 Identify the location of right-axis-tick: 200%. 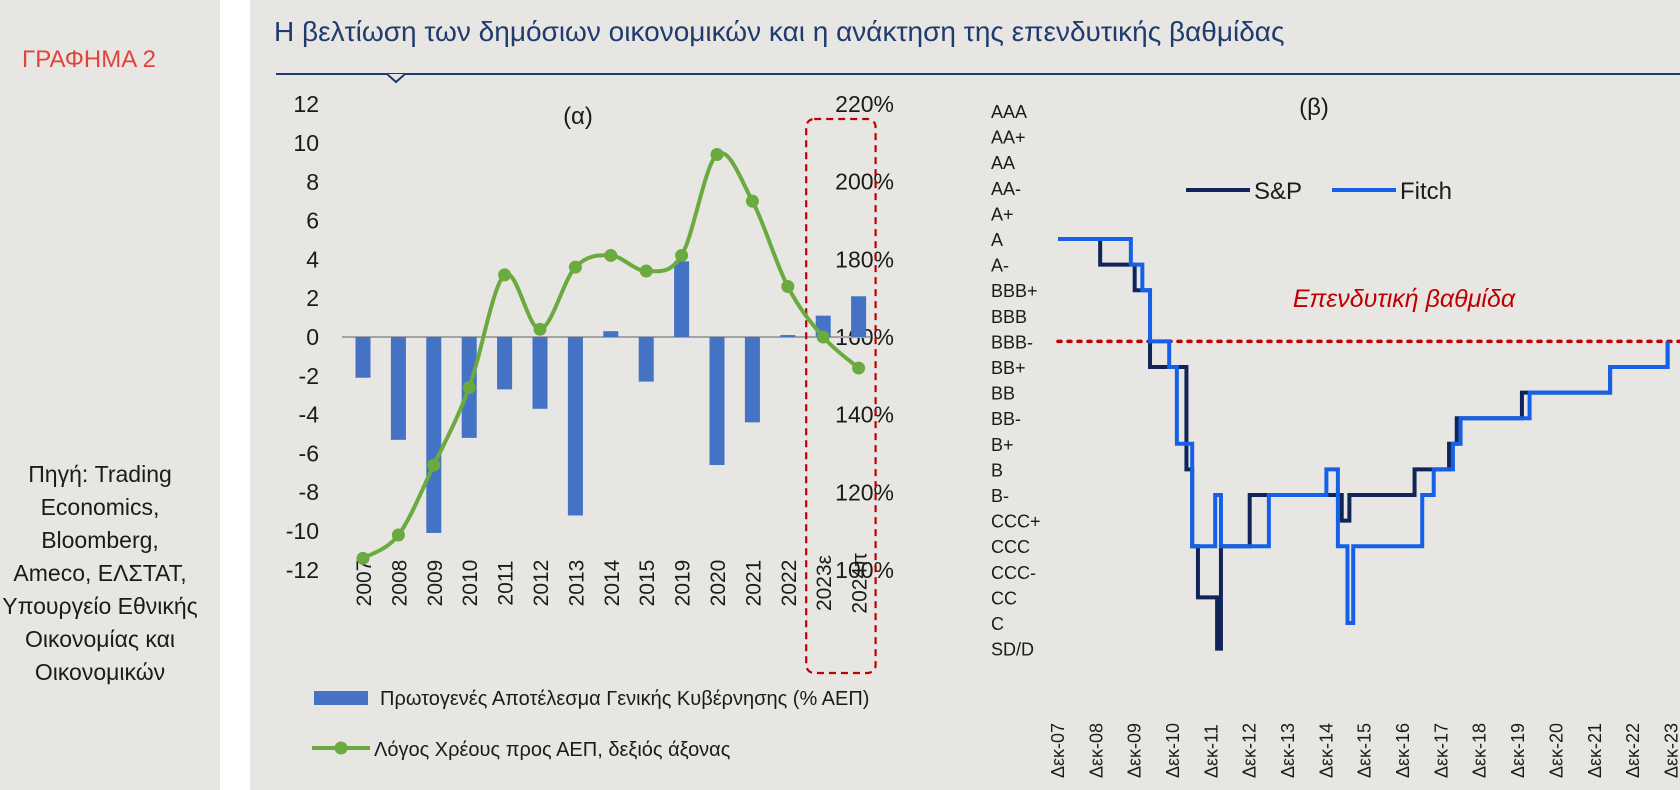
(864, 182).